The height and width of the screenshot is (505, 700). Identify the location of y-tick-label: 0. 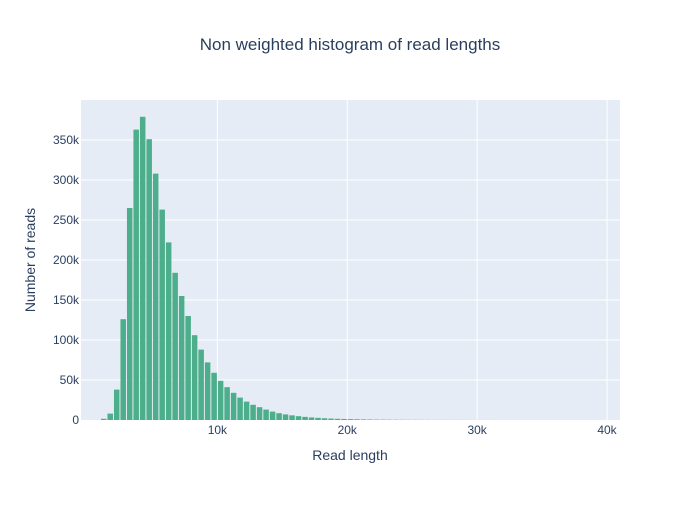
(75, 420).